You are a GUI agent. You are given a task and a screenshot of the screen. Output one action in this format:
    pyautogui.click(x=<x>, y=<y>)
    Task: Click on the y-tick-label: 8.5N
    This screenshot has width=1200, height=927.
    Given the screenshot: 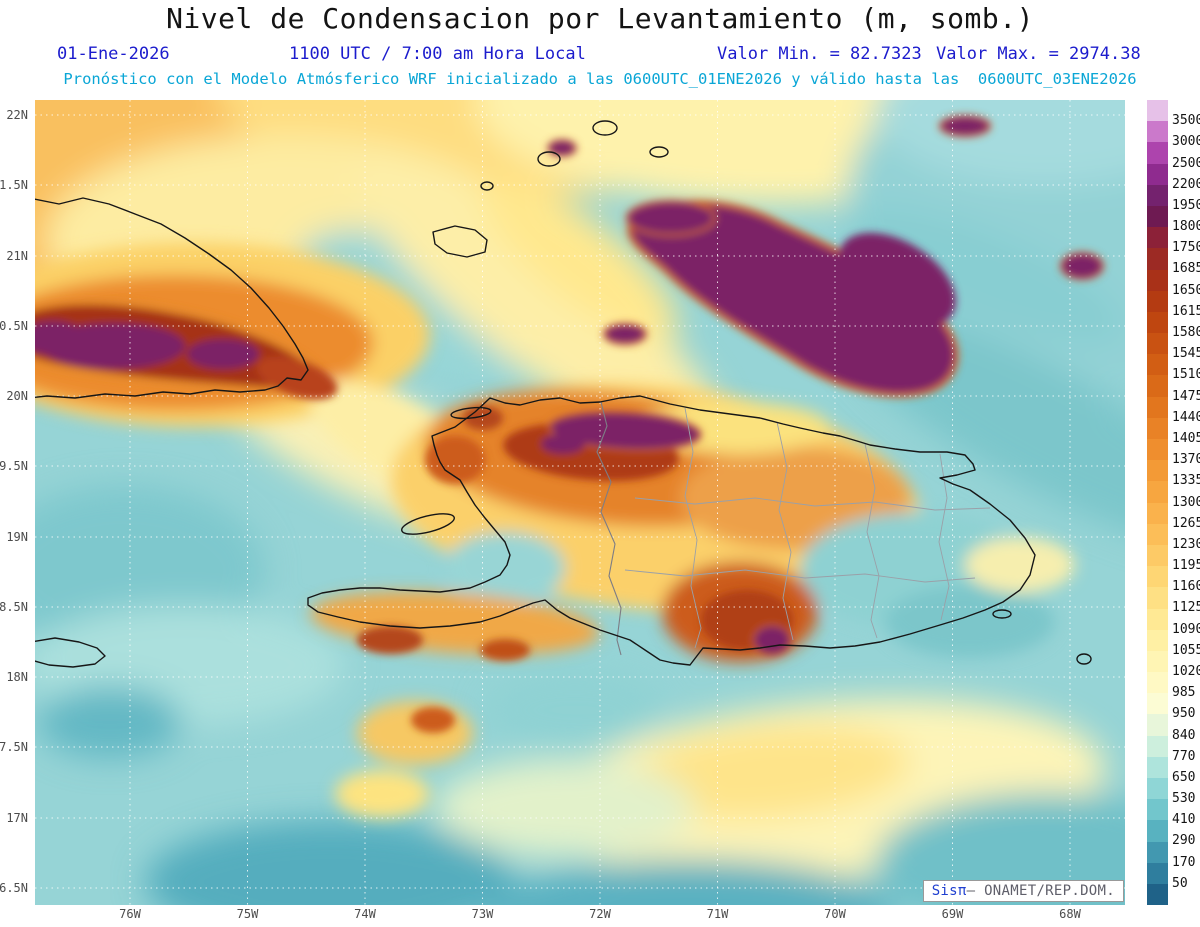 What is the action you would take?
    pyautogui.click(x=14, y=606)
    